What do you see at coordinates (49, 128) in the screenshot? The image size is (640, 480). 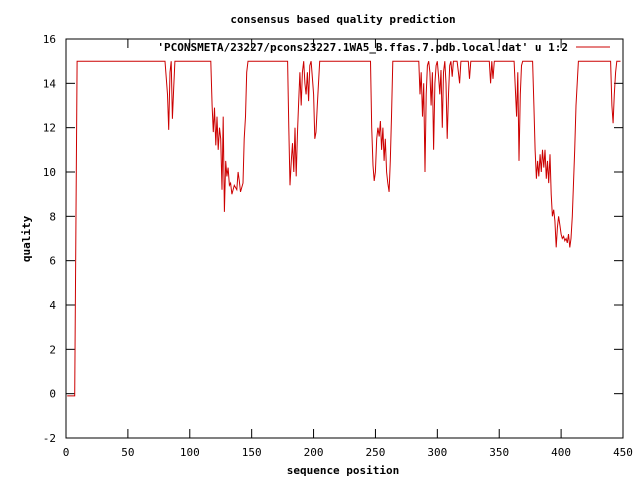 I see `y-tick-label: 12` at bounding box center [49, 128].